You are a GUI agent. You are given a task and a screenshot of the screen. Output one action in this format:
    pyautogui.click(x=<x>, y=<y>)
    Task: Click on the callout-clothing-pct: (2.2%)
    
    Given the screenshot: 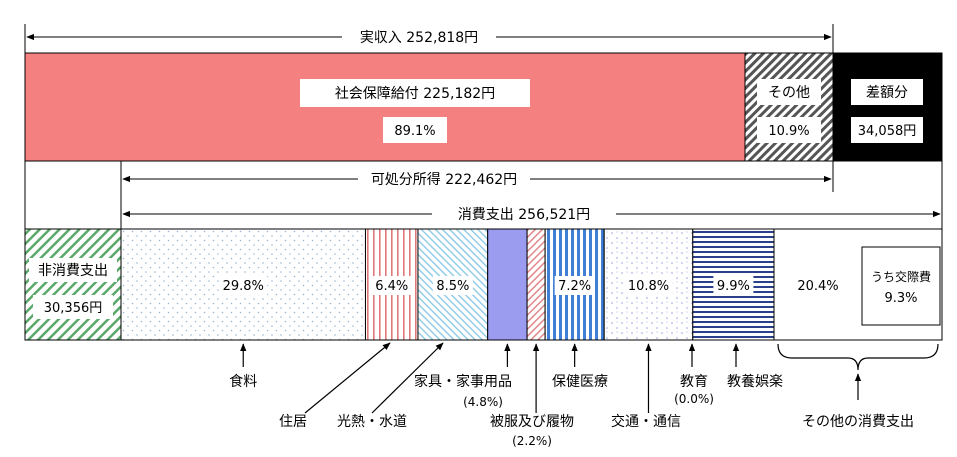 What is the action you would take?
    pyautogui.click(x=532, y=441)
    